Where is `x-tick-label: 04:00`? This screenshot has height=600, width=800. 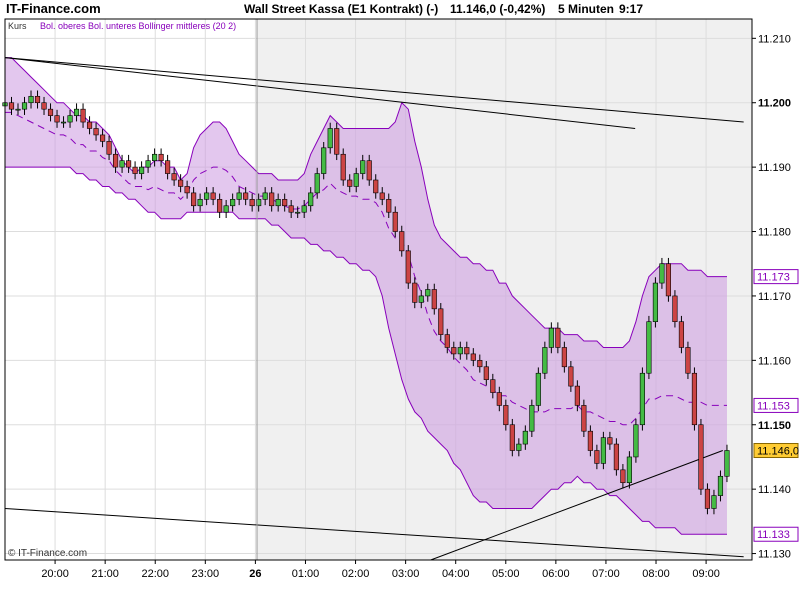
x-tick-label: 04:00 is located at coordinates (456, 574).